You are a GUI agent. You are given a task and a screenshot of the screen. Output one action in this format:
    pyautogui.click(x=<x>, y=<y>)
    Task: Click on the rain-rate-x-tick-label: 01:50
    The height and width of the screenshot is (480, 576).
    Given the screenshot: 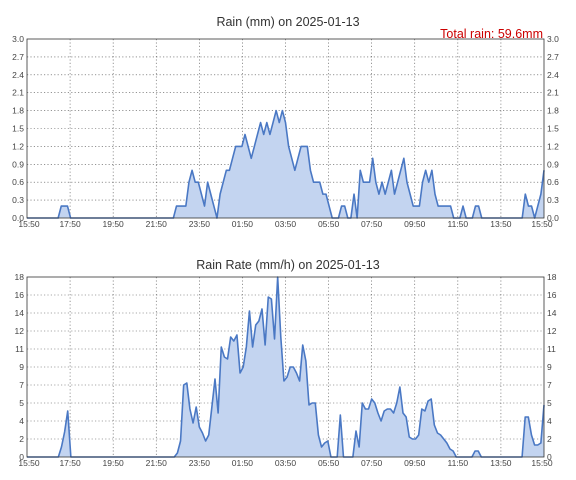 What is the action you would take?
    pyautogui.click(x=243, y=463)
    